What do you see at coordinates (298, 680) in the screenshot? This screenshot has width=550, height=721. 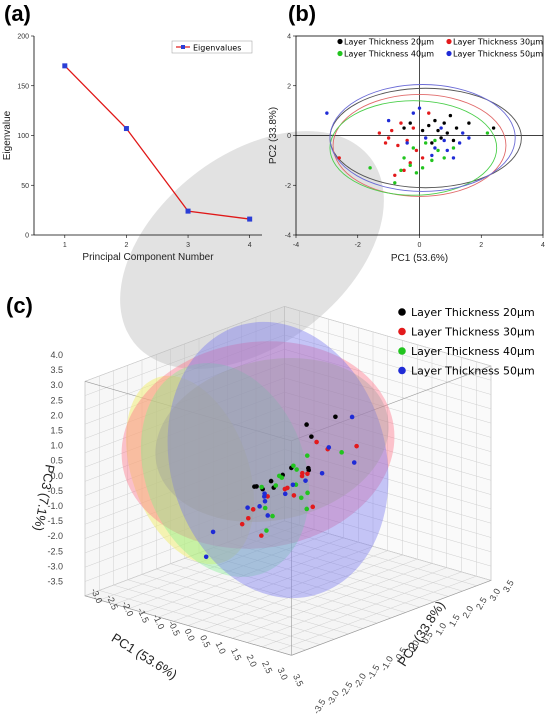 I see `c-pc1-tick-label: 3.5` at bounding box center [298, 680].